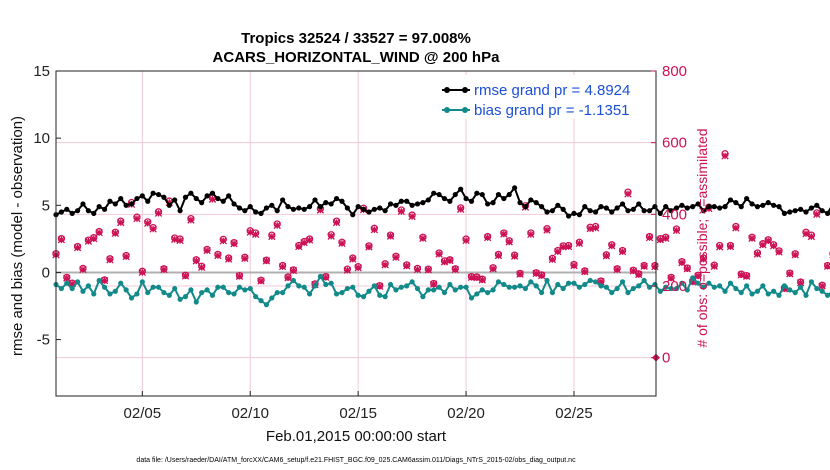 The width and height of the screenshot is (830, 470). What do you see at coordinates (441, 290) in the screenshot?
I see `bias-series` at bounding box center [441, 290].